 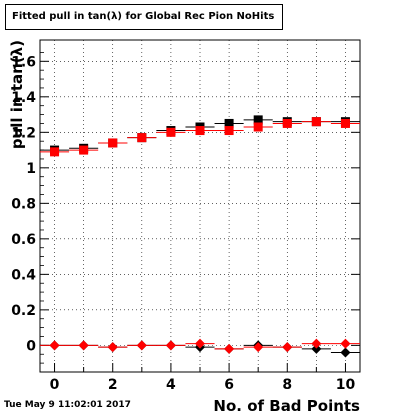 I want to click on y-tick-label: 0.4, so click(x=23, y=275).